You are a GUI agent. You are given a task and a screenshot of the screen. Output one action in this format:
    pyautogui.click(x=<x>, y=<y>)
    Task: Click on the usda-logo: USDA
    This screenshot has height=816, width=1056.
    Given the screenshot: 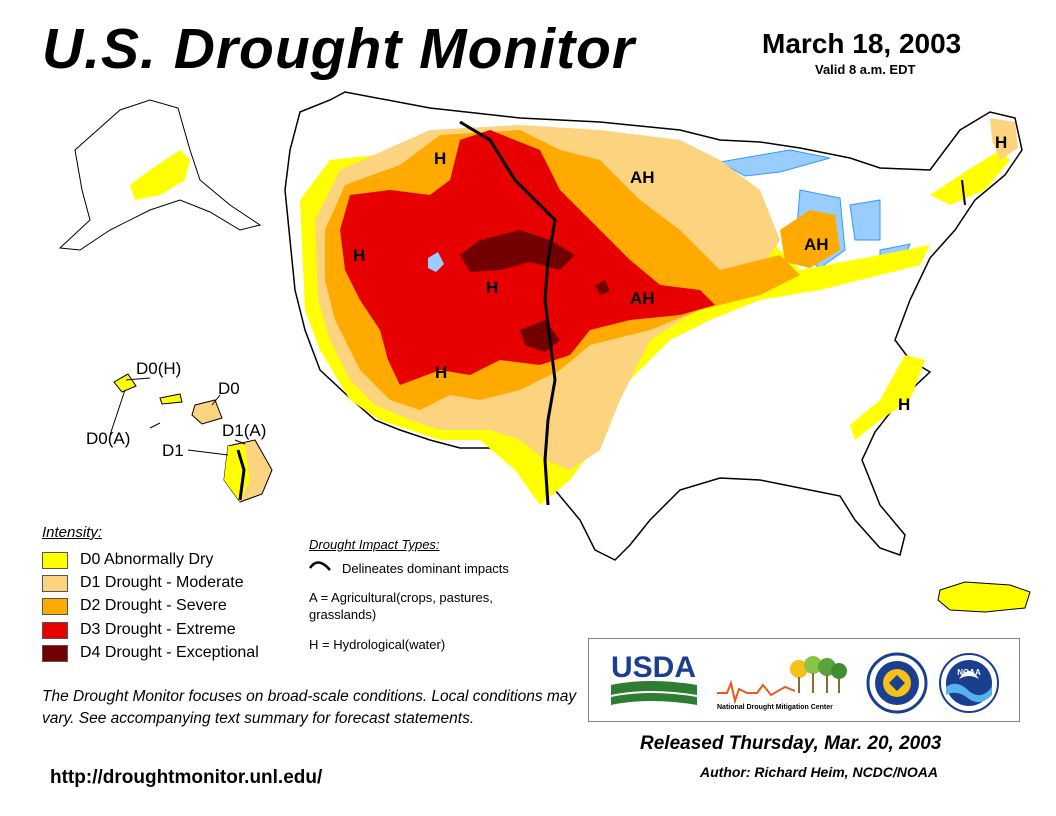 What is the action you would take?
    pyautogui.click(x=654, y=678)
    